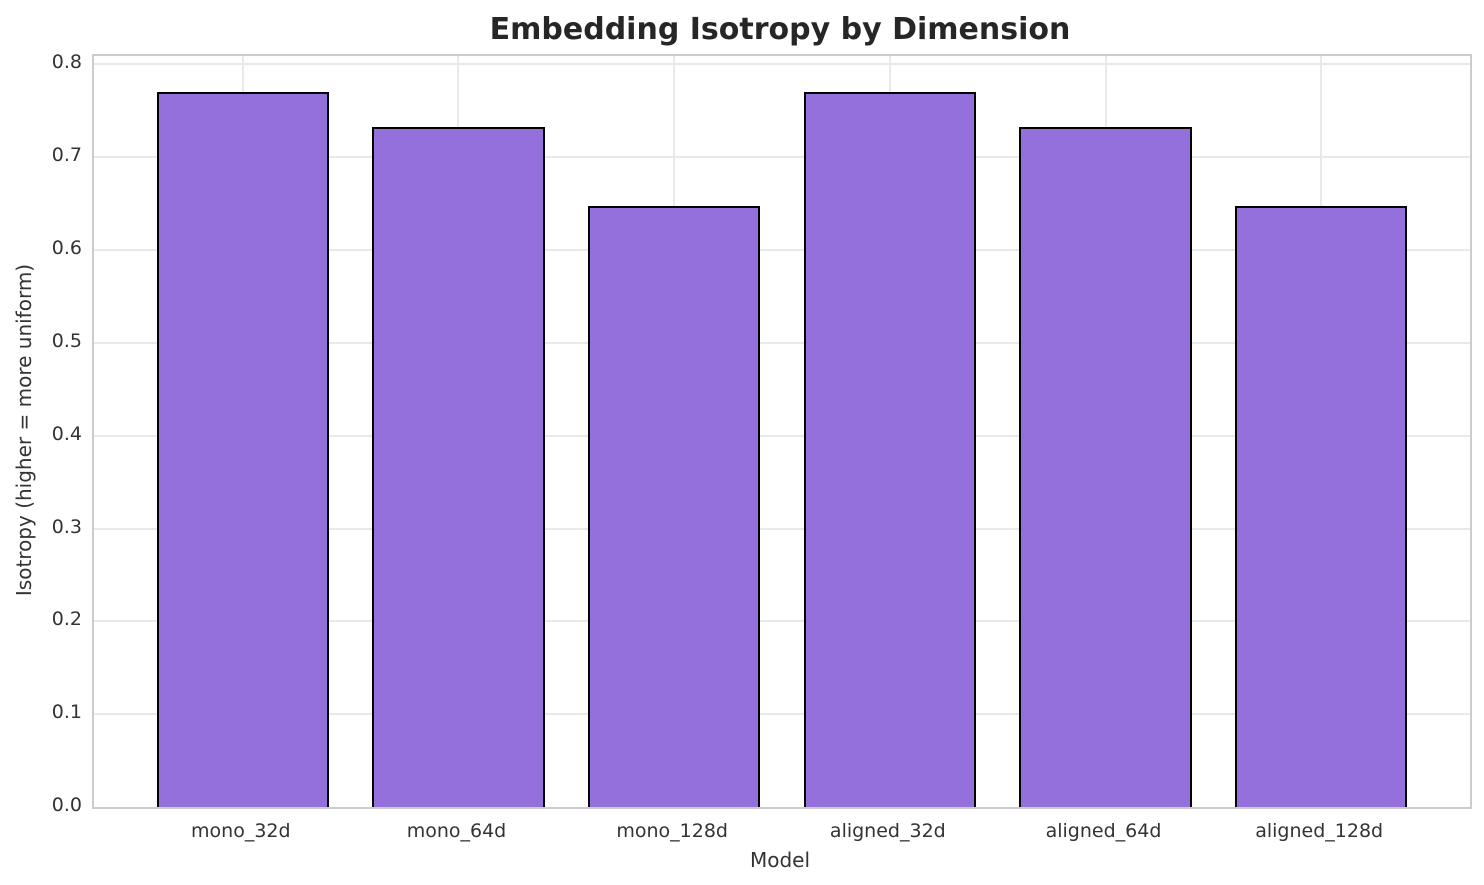 The width and height of the screenshot is (1484, 885). I want to click on bar-mono_64d, so click(458, 466).